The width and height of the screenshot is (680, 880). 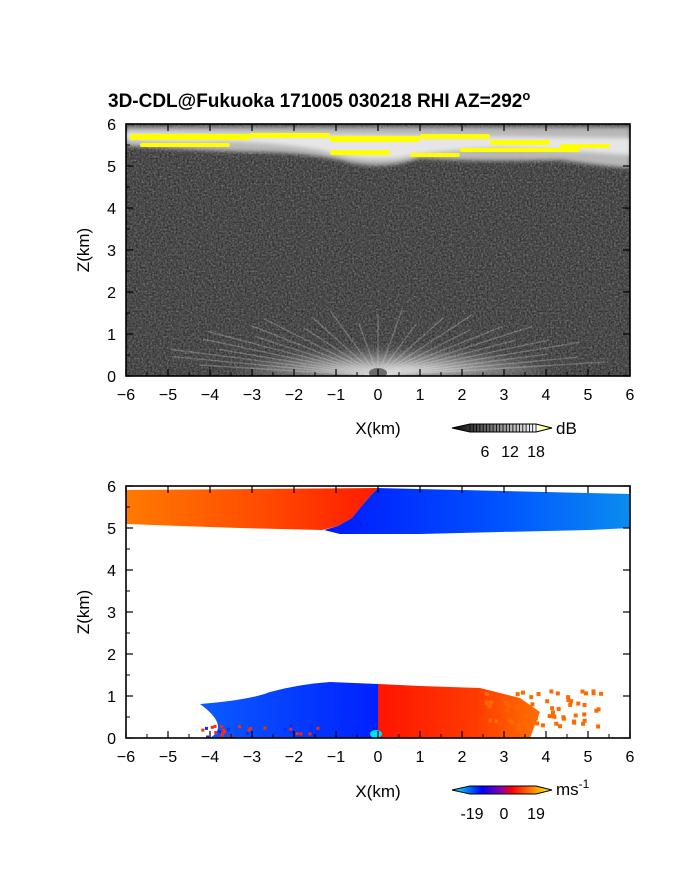 What do you see at coordinates (111, 487) in the screenshot?
I see `doppler-y-tick-label: 6` at bounding box center [111, 487].